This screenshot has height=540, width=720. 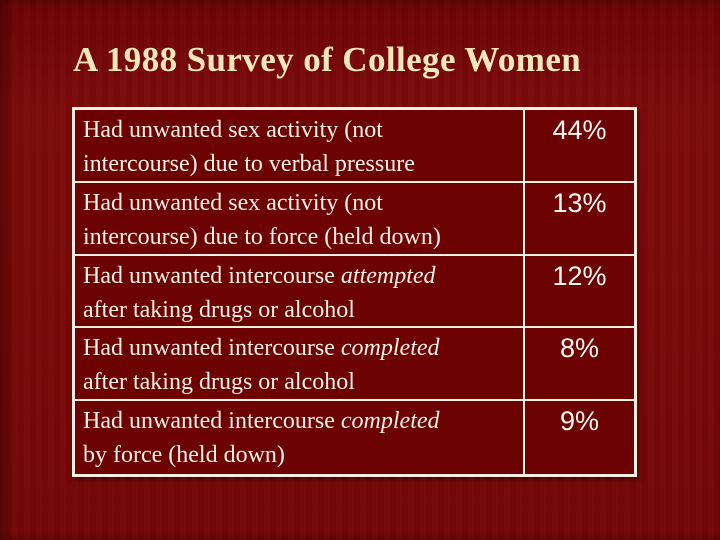 I want to click on row-percent-cell: 9%, so click(x=579, y=421).